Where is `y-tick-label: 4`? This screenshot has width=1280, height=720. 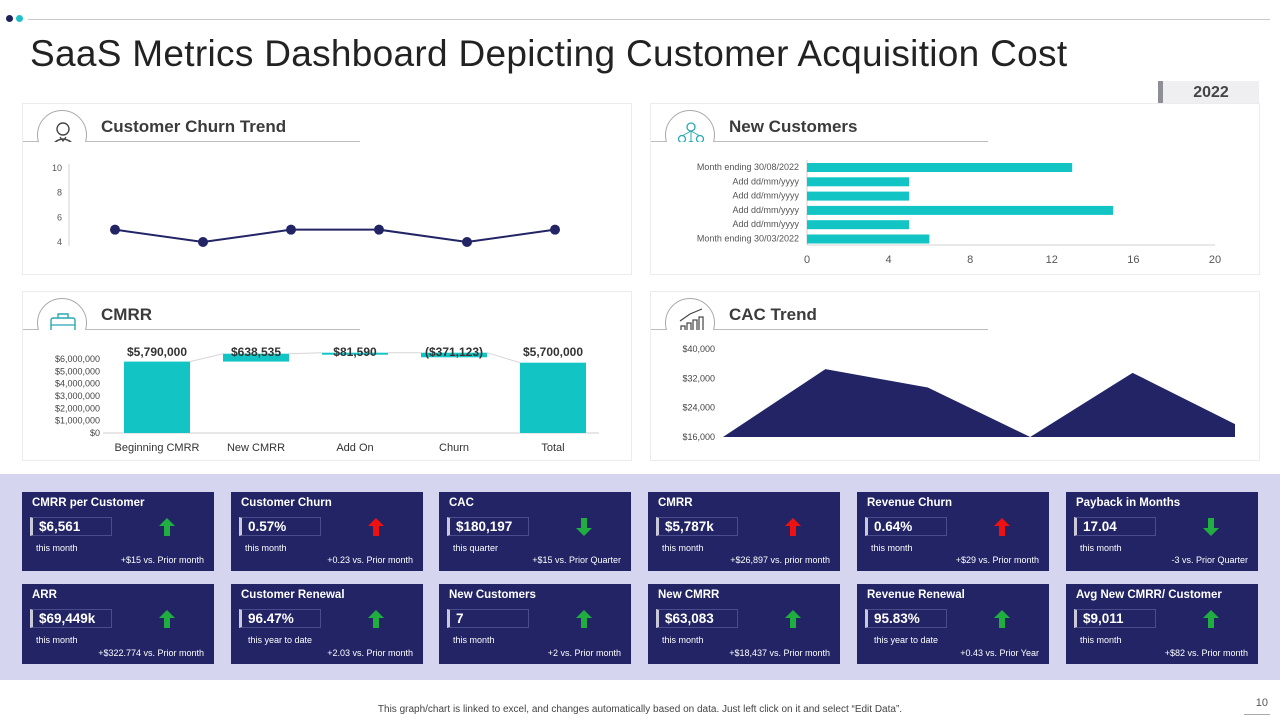
y-tick-label: 4 is located at coordinates (59, 242).